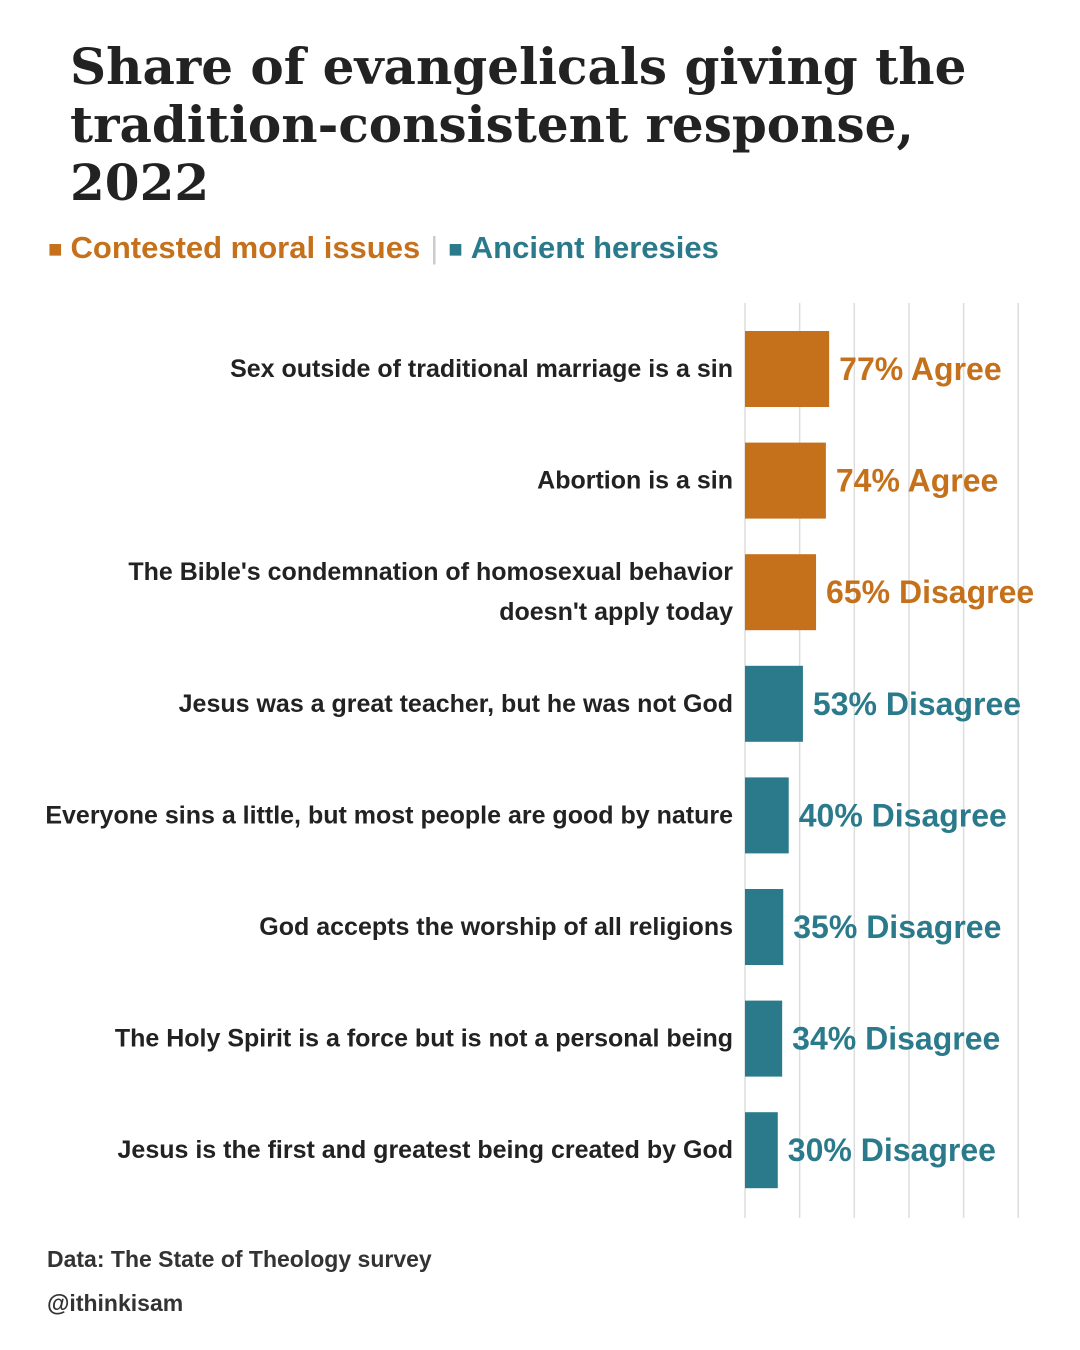 Image resolution: width=1080 pixels, height=1350 pixels. Describe the element at coordinates (896, 1039) in the screenshot. I see `data-label: 34% Disagree` at that location.